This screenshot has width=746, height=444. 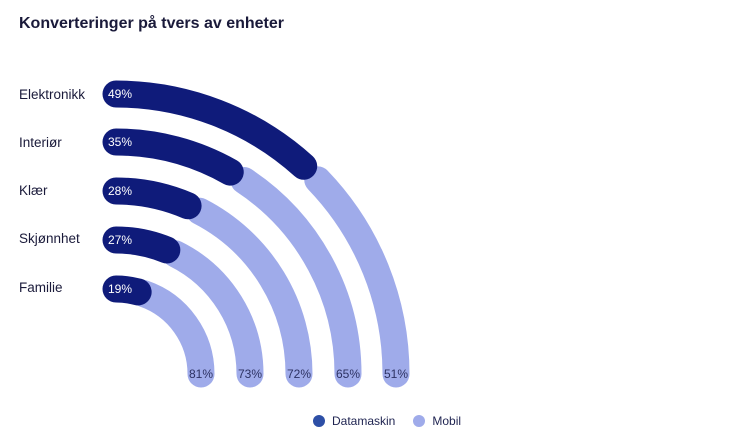 I want to click on bar-mobil-klaer, so click(x=249, y=292).